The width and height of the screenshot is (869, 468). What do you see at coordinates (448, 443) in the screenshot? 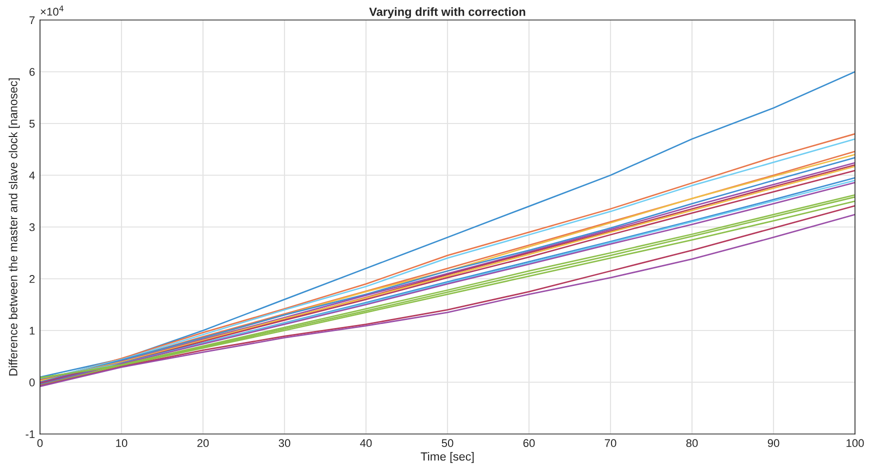
I see `x-tick-label: 50` at bounding box center [448, 443].